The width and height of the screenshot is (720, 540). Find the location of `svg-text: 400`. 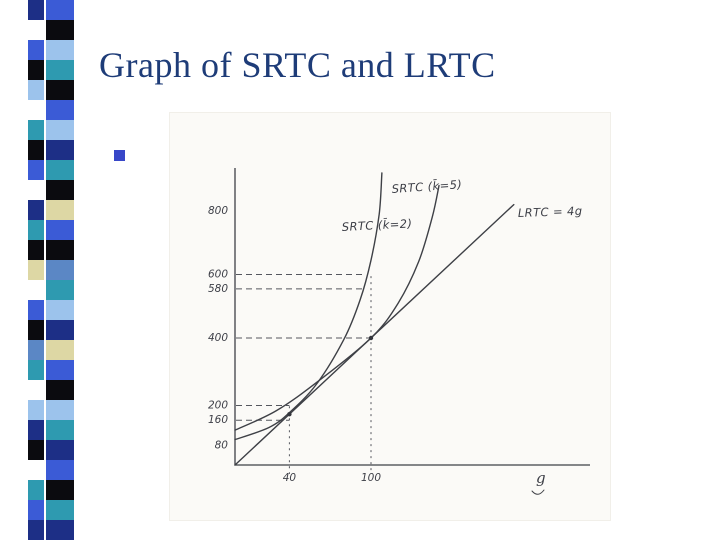

svg-text: 400 is located at coordinates (218, 338).